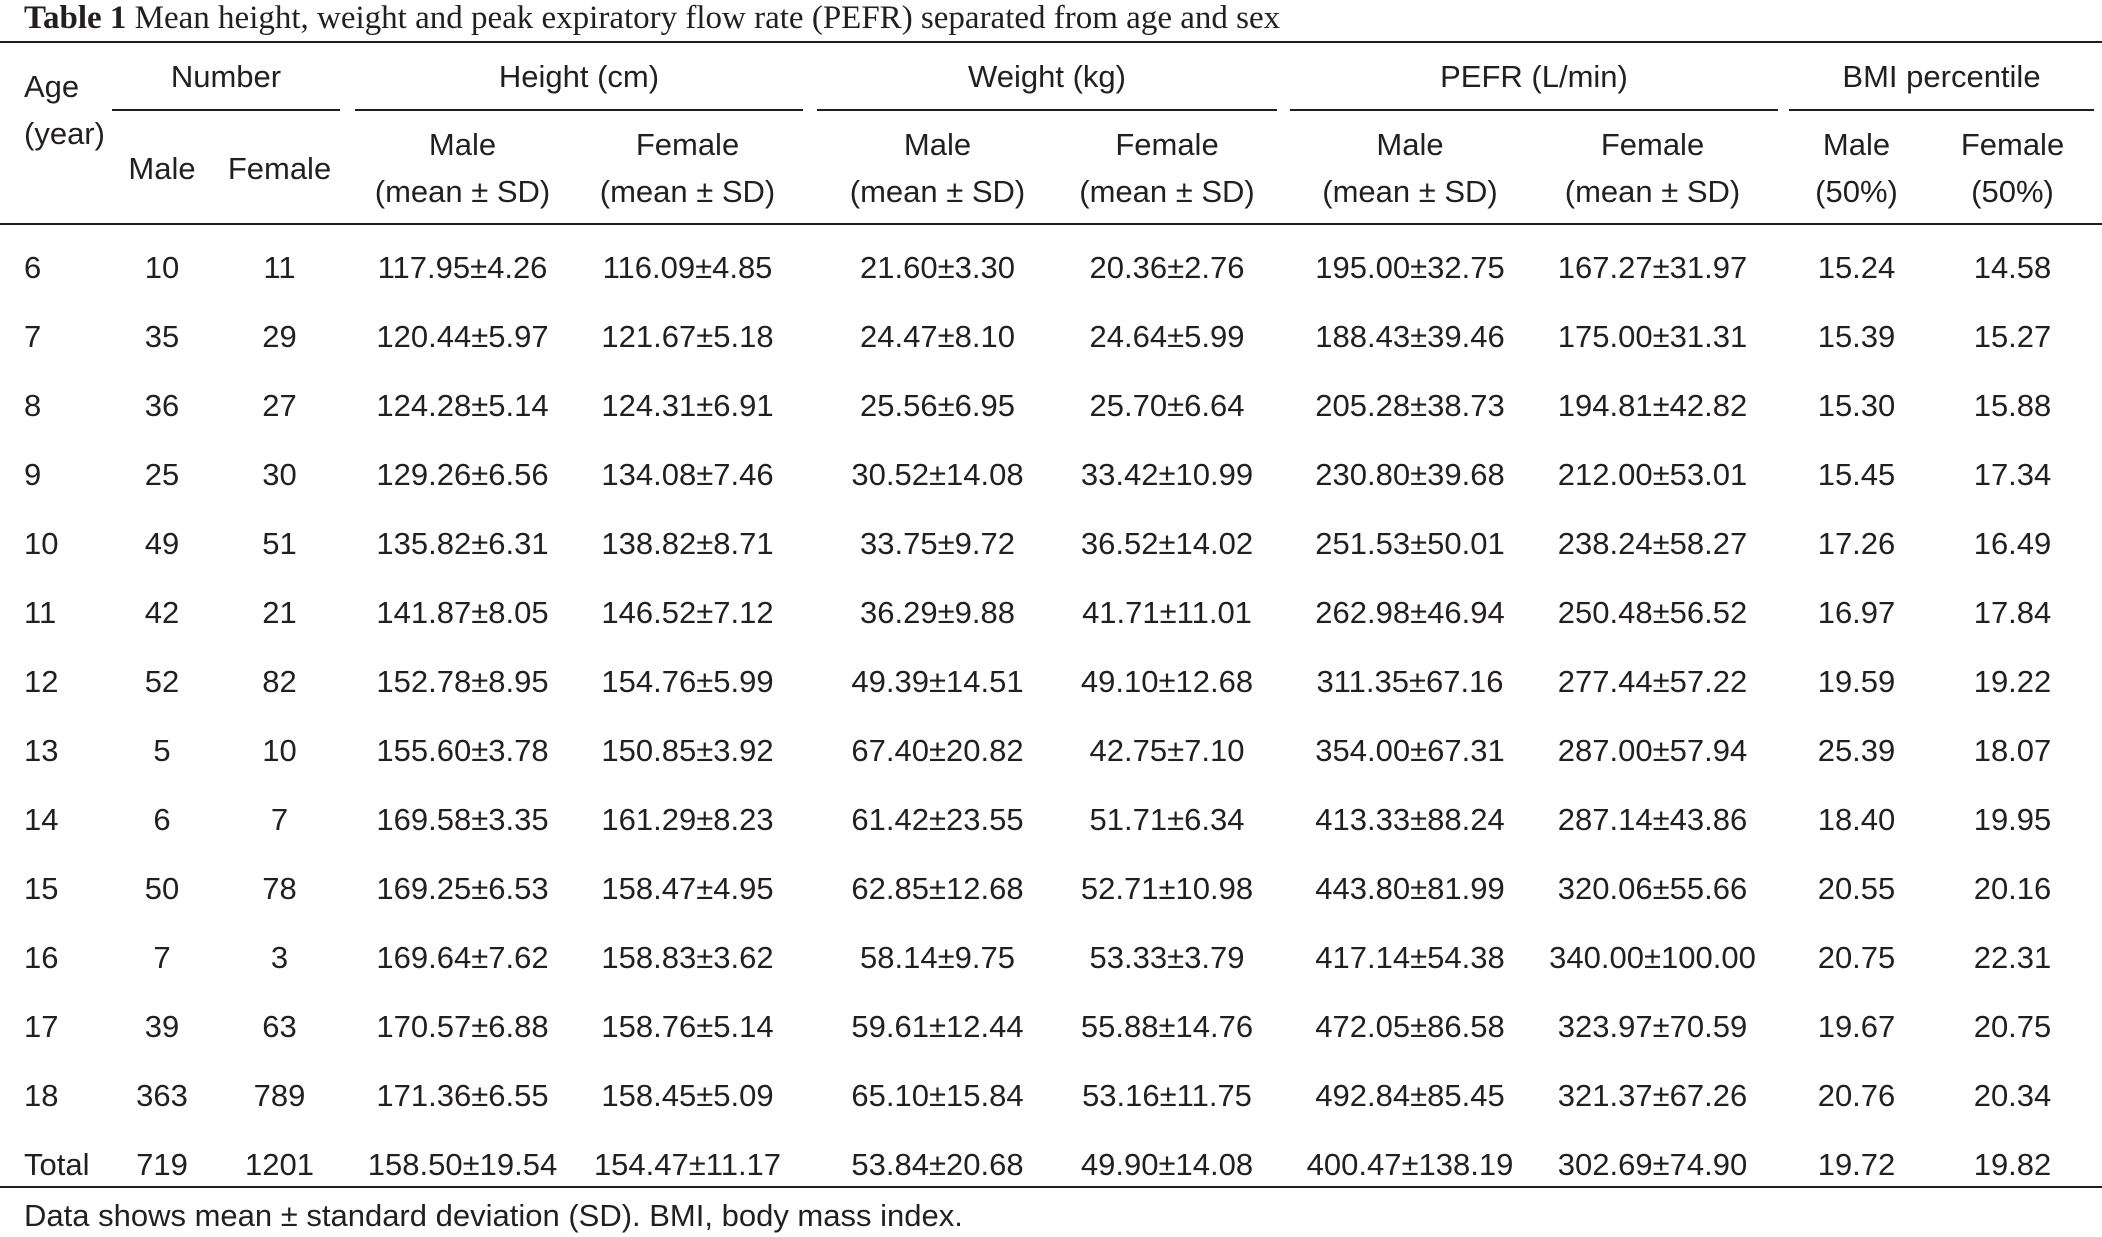 The height and width of the screenshot is (1237, 2102). Describe the element at coordinates (279, 819) in the screenshot. I see `cell-number-female: 7` at that location.